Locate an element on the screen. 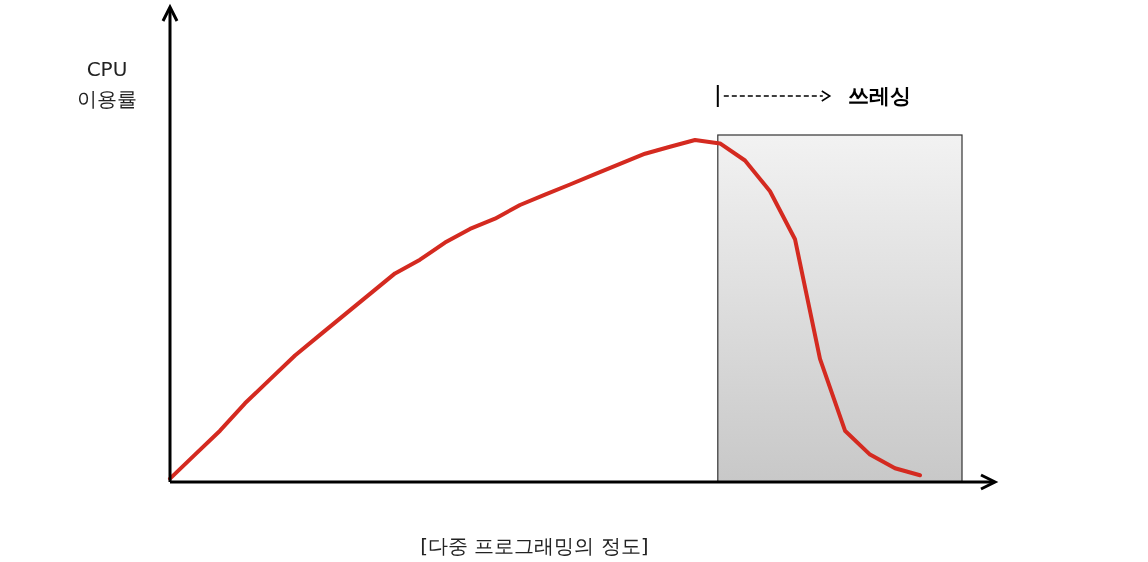  x-axis-title: [다중 프로그래밍의 정도] is located at coordinates (534, 546).